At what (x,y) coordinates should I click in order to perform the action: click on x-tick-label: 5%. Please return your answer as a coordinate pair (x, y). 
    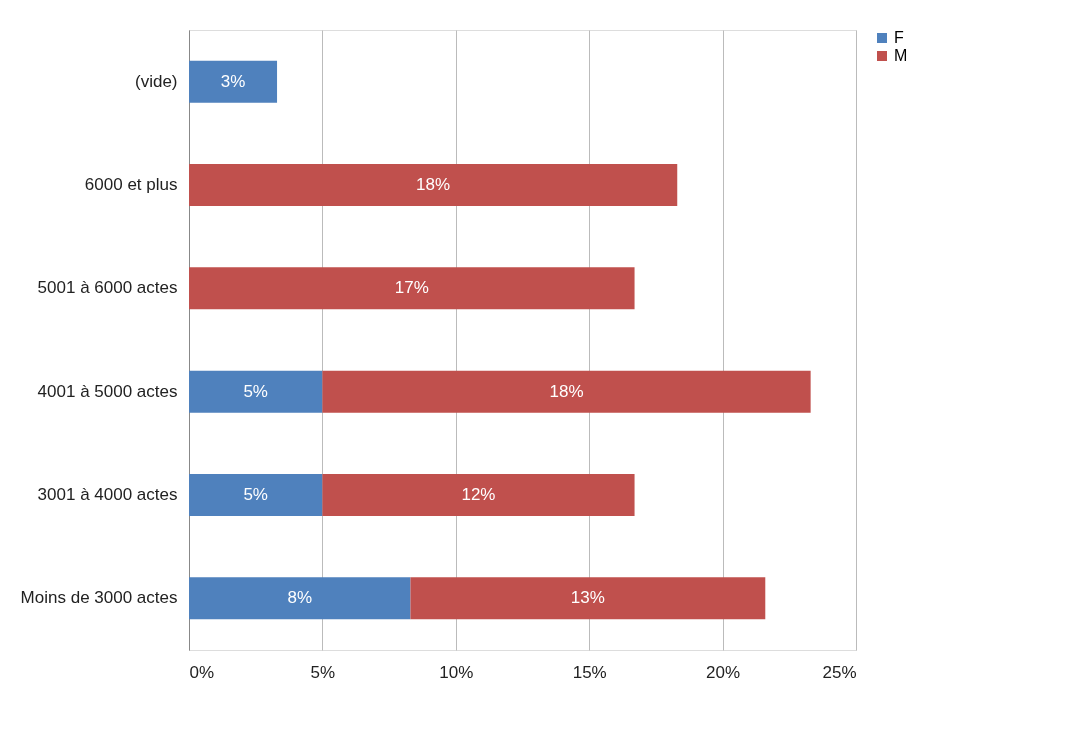
    Looking at the image, I should click on (323, 672).